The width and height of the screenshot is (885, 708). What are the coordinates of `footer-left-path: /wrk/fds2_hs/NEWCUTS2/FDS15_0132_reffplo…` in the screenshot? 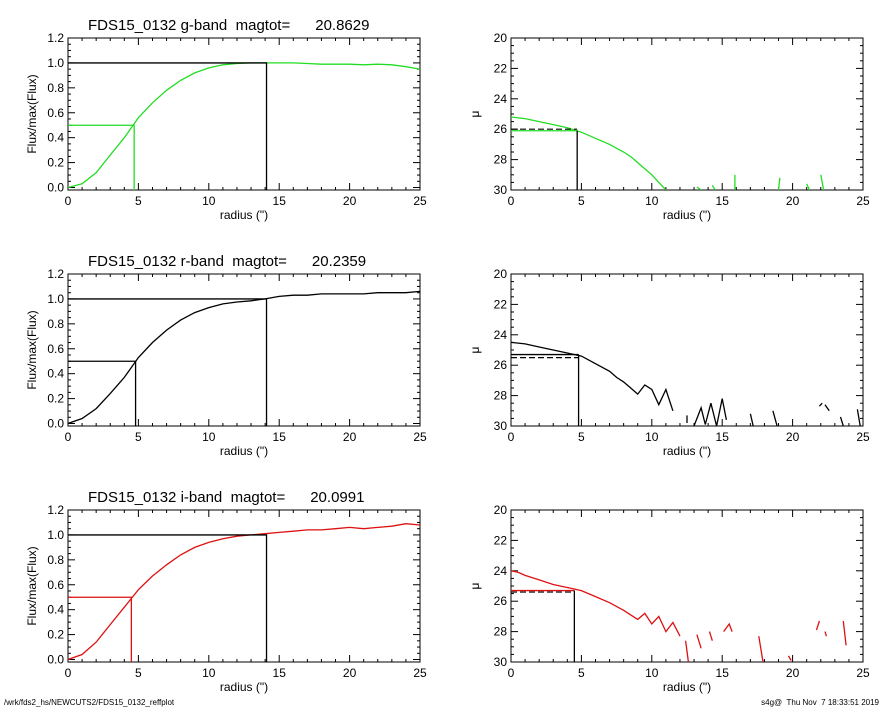 It's located at (89, 702).